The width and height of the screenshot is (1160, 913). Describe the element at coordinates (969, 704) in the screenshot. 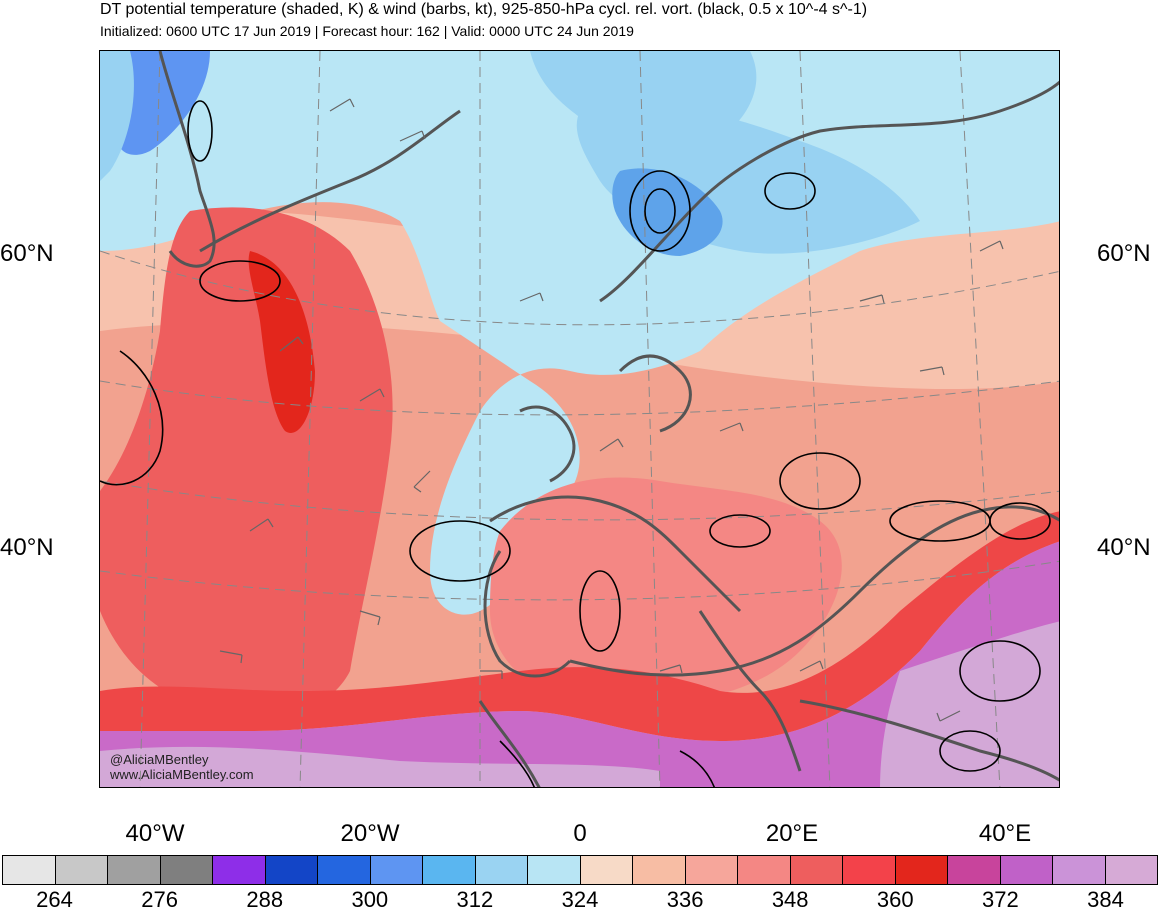

I see `mideast-lavender` at that location.